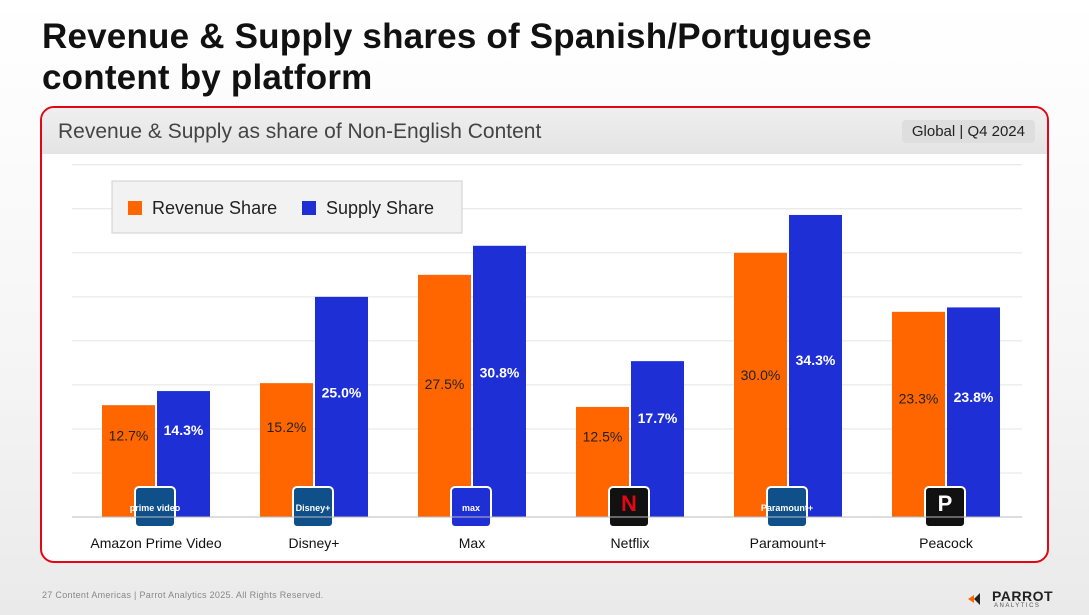 Image resolution: width=1089 pixels, height=615 pixels. Describe the element at coordinates (761, 375) in the screenshot. I see `revenue-label-paramount: 30.0%` at that location.